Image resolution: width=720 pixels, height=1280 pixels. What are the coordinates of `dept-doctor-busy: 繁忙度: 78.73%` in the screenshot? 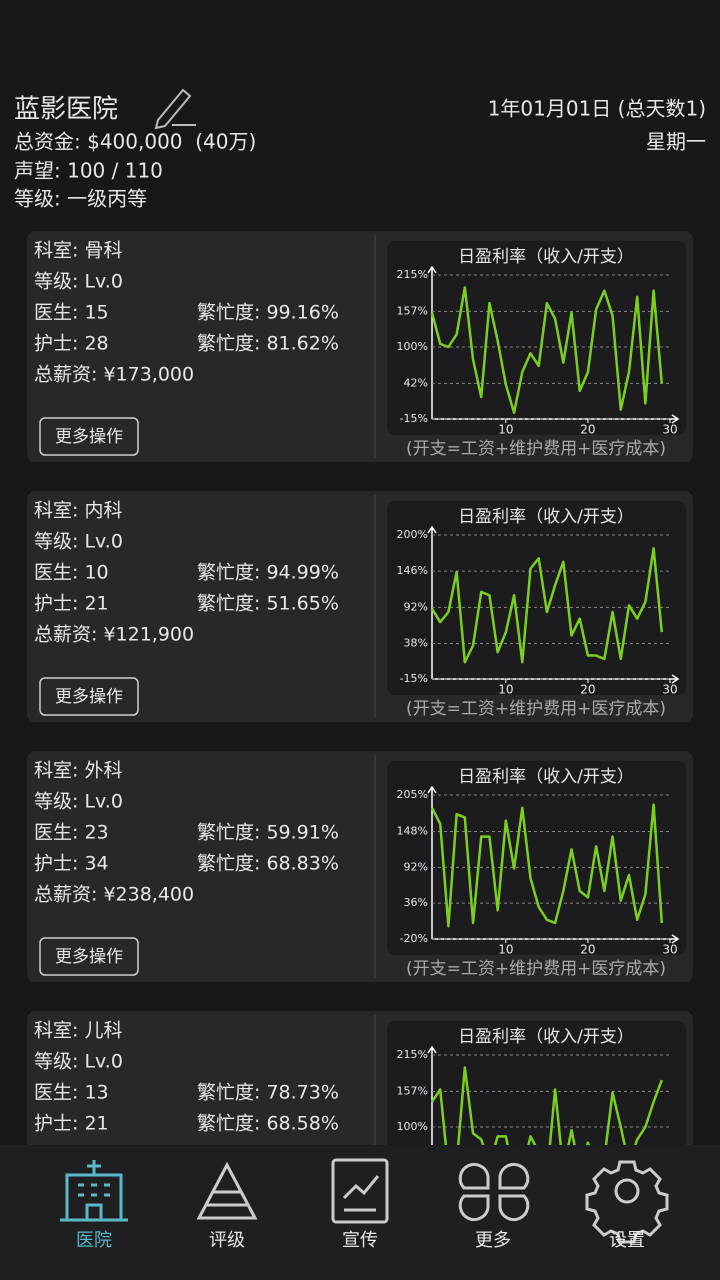 It's located at (268, 1093).